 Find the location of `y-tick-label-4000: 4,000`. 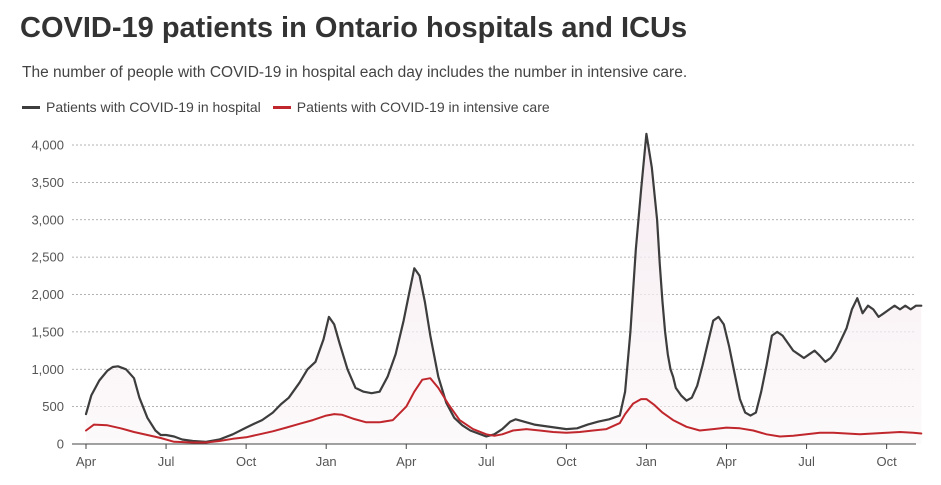

y-tick-label-4000: 4,000 is located at coordinates (47, 145).